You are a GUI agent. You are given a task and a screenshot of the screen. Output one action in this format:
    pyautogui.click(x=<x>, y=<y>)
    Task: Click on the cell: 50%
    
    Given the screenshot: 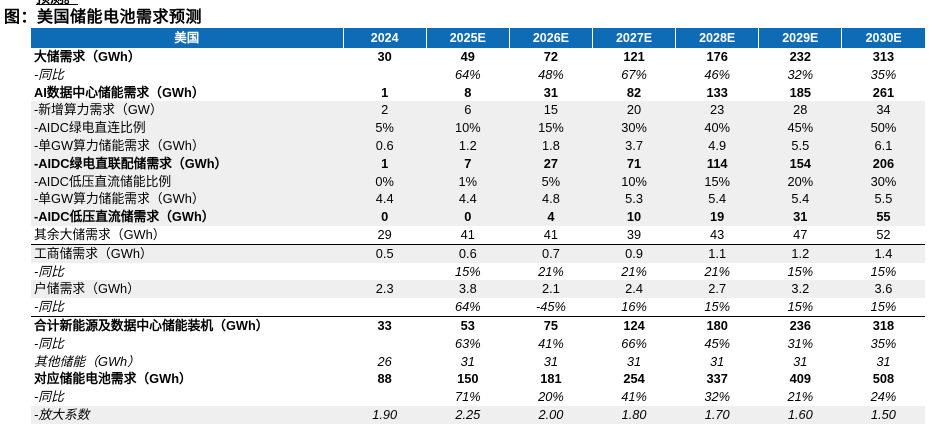 What is the action you would take?
    pyautogui.click(x=883, y=128)
    